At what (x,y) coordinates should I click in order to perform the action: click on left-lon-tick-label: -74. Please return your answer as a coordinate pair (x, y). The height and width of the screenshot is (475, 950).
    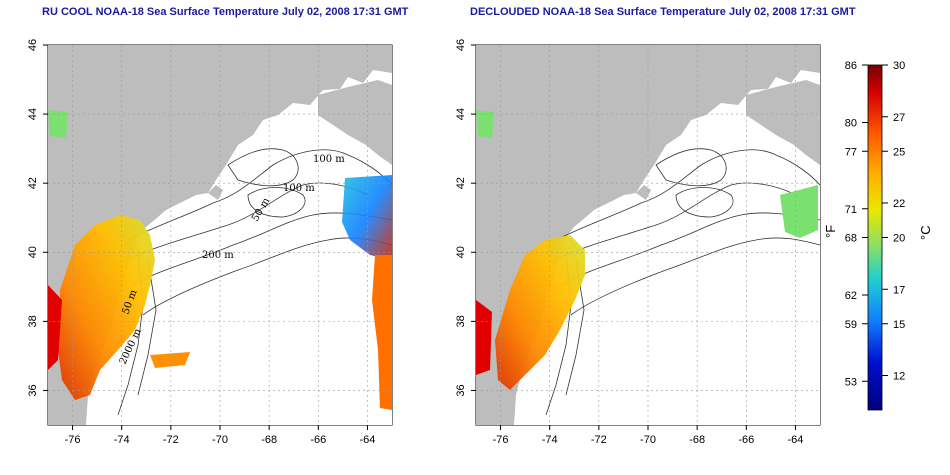
    Looking at the image, I should click on (122, 440).